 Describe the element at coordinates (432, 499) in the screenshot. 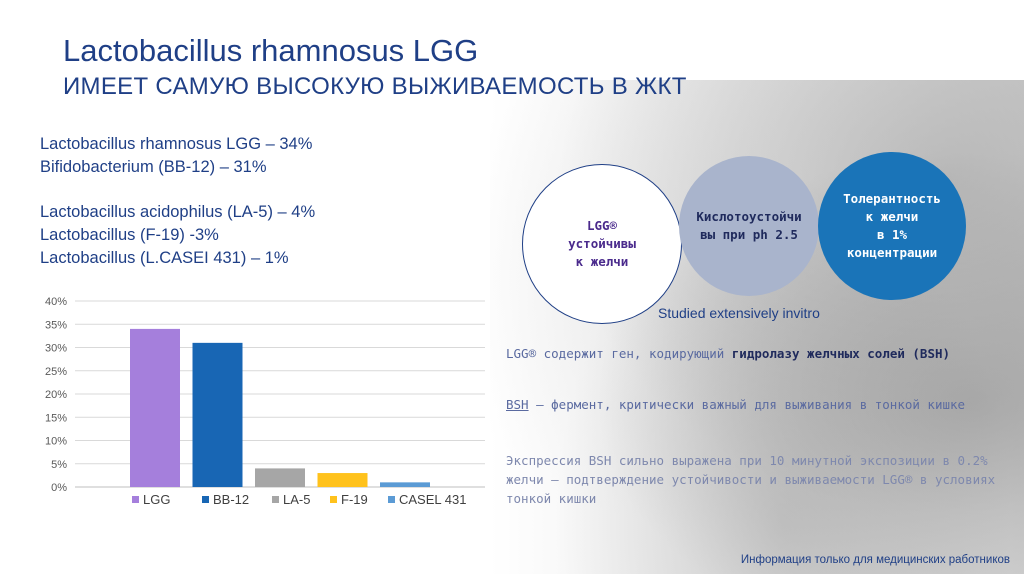

I see `legend-label: CASEL 431` at that location.